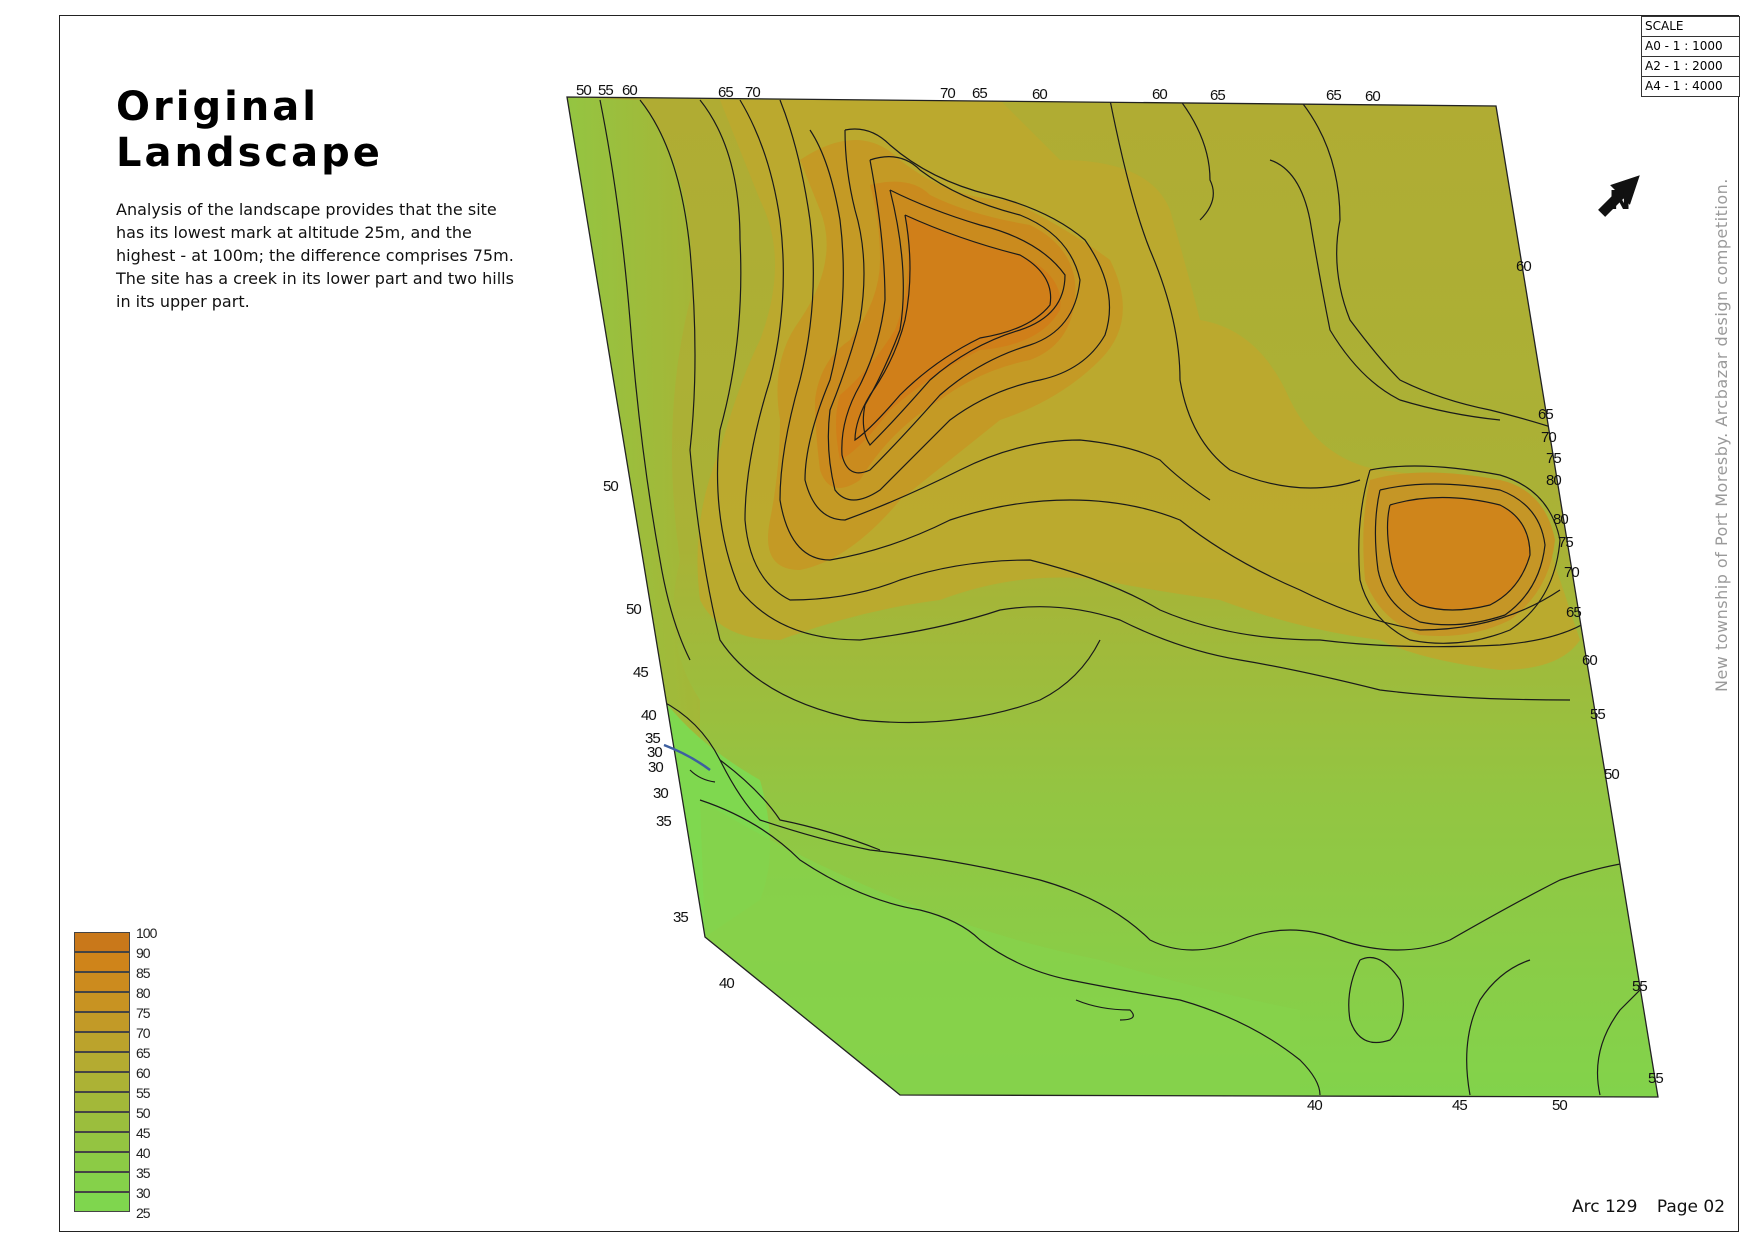 This screenshot has width=1754, height=1240. What do you see at coordinates (1565, 542) in the screenshot?
I see `contour-label-right: 75` at bounding box center [1565, 542].